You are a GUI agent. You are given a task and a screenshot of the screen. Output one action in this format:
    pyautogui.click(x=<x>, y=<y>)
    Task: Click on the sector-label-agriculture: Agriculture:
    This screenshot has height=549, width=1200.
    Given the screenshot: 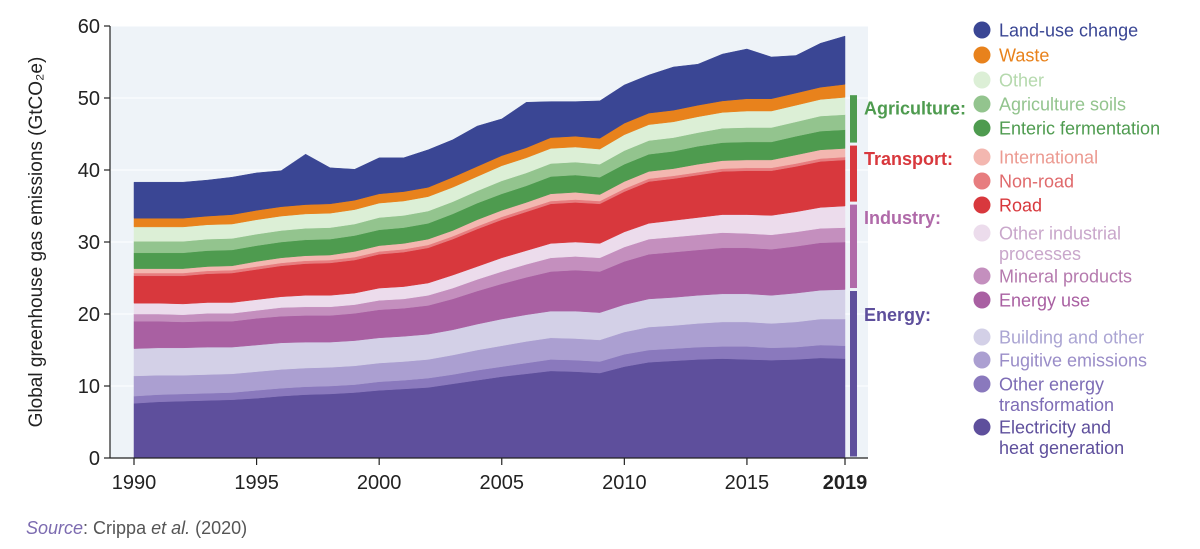 What is the action you would take?
    pyautogui.click(x=915, y=109)
    